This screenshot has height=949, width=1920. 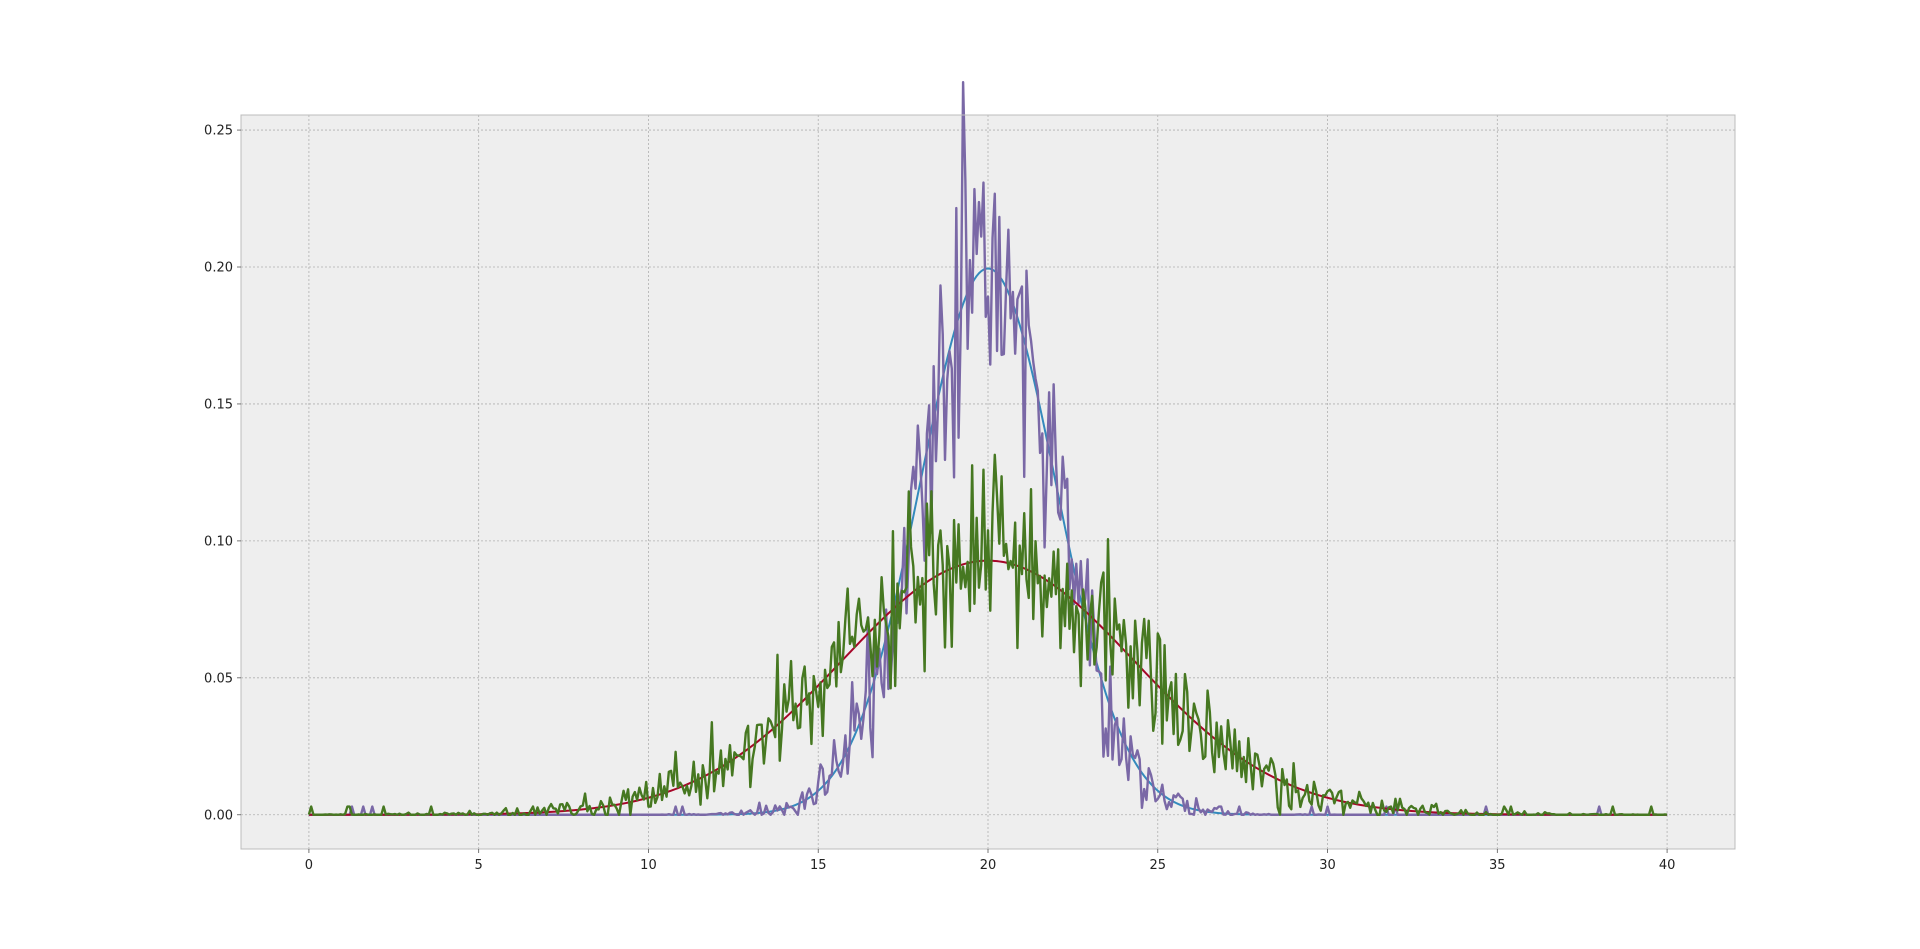 I want to click on x-axis-ticks: 0 5 10 15 20 25 30 35 40, so click(x=990, y=861).